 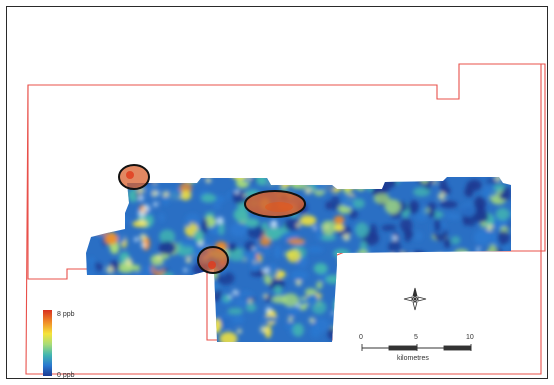 I want to click on anomaly-ellipse-northwest, so click(x=134, y=177).